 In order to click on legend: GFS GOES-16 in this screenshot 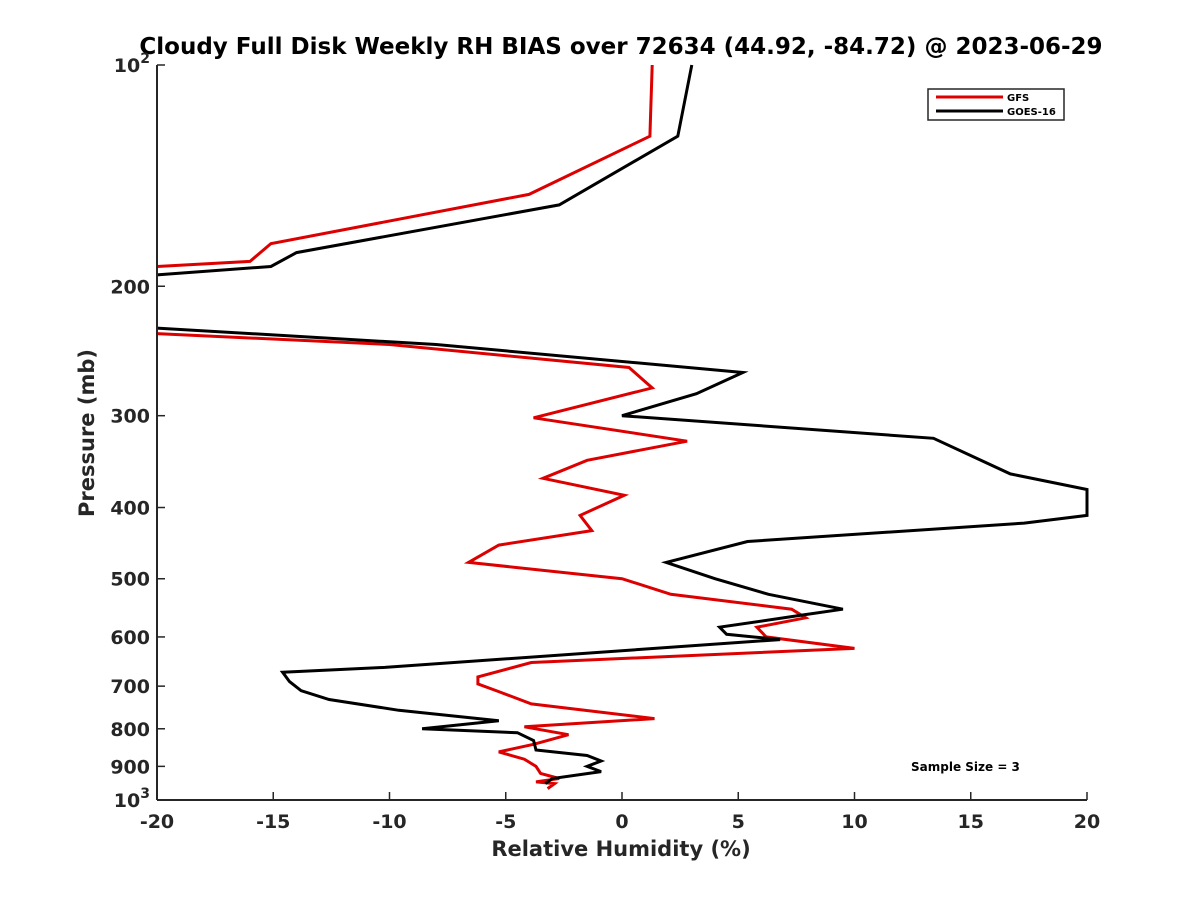, I will do `click(996, 104)`.